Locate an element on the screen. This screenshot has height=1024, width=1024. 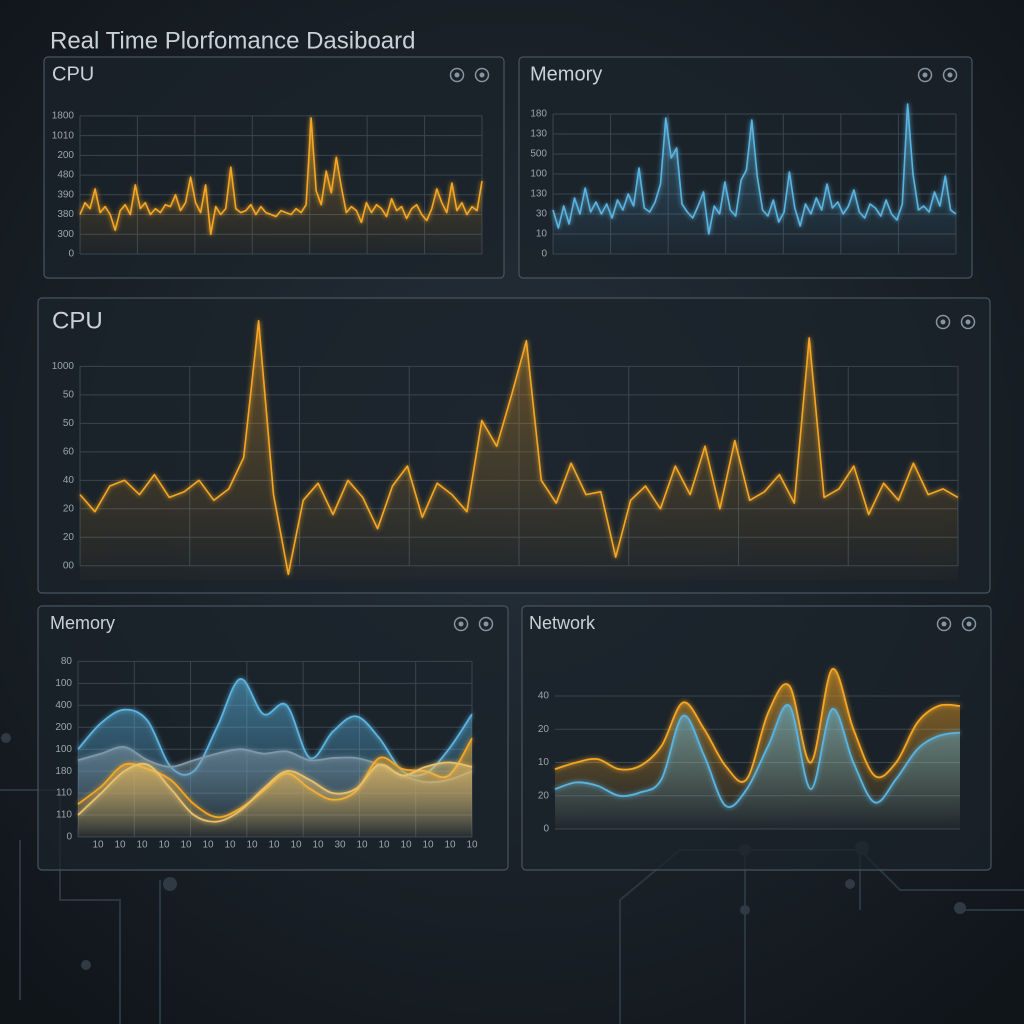
panel-title: Network is located at coordinates (562, 623).